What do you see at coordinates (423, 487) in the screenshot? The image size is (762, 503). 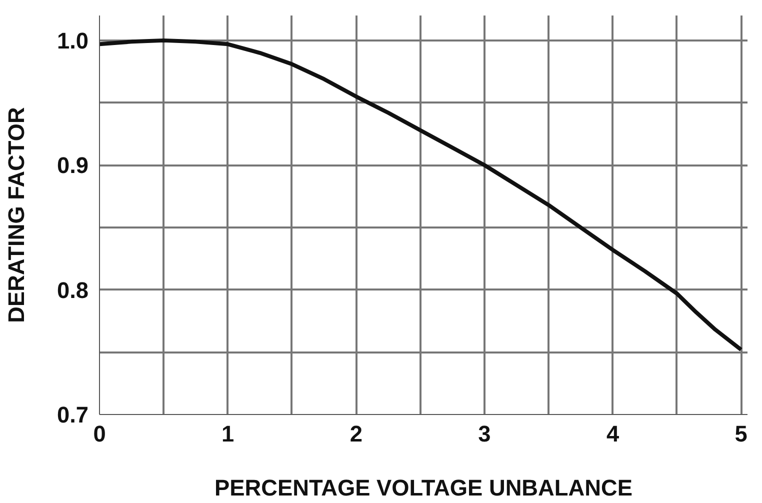 I see `x-axis-title: PERCENTAGE VOLTAGE UNBALANCE` at bounding box center [423, 487].